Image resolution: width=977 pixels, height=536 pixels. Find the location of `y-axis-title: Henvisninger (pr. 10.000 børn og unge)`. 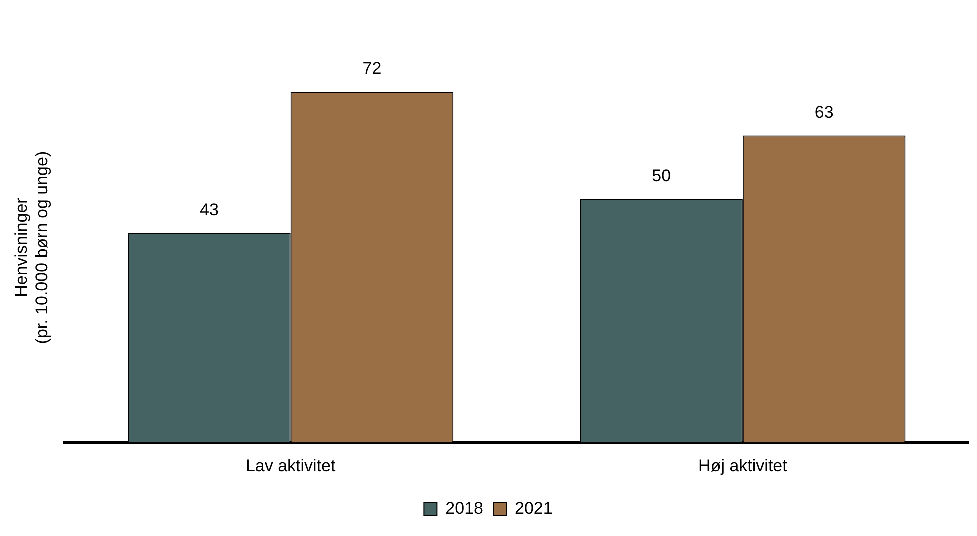

y-axis-title: Henvisninger (pr. 10.000 børn og unge) is located at coordinates (32, 247).